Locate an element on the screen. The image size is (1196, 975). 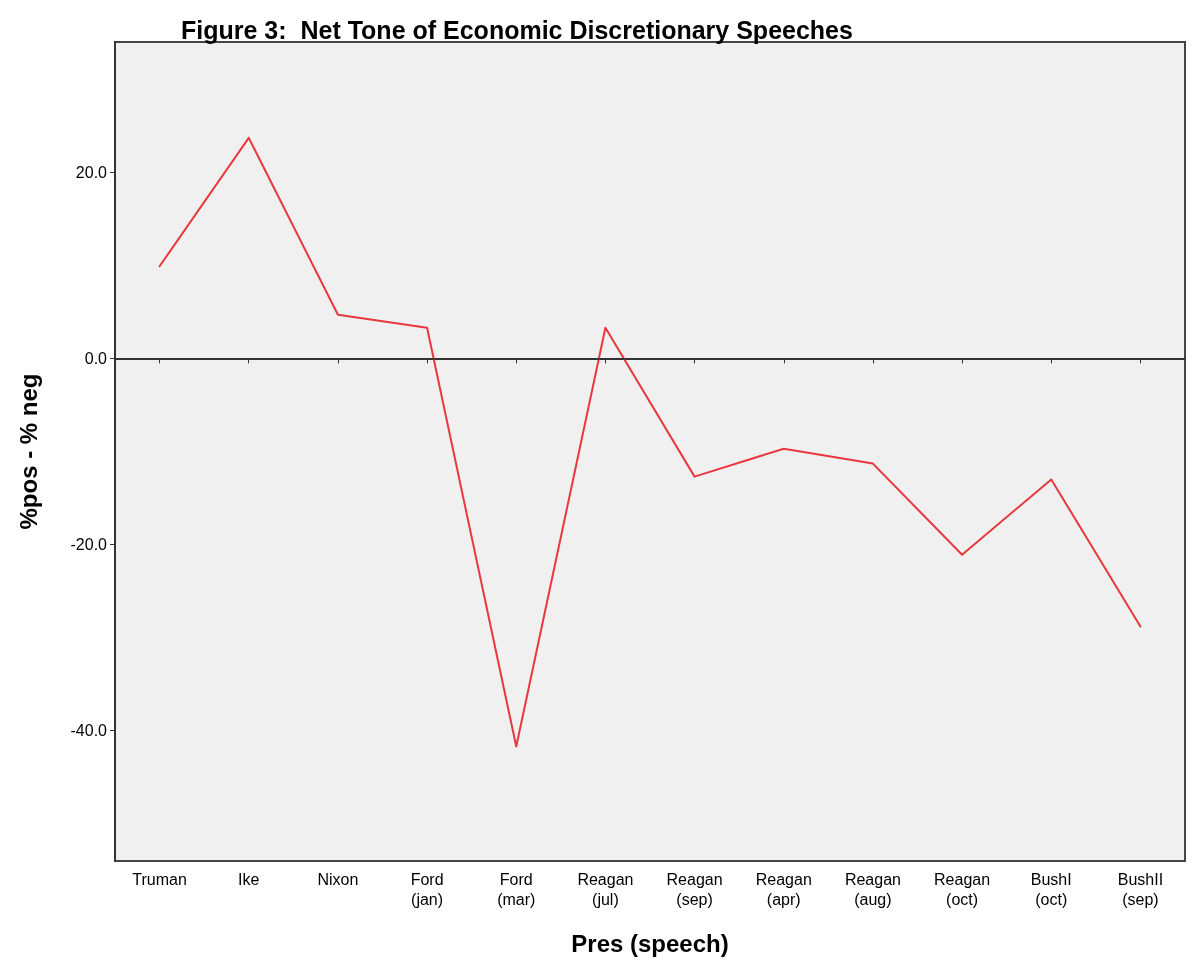
chart-title: Figure 3: Net Tone of Economic Discretionary Speeches is located at coordinates (517, 29).